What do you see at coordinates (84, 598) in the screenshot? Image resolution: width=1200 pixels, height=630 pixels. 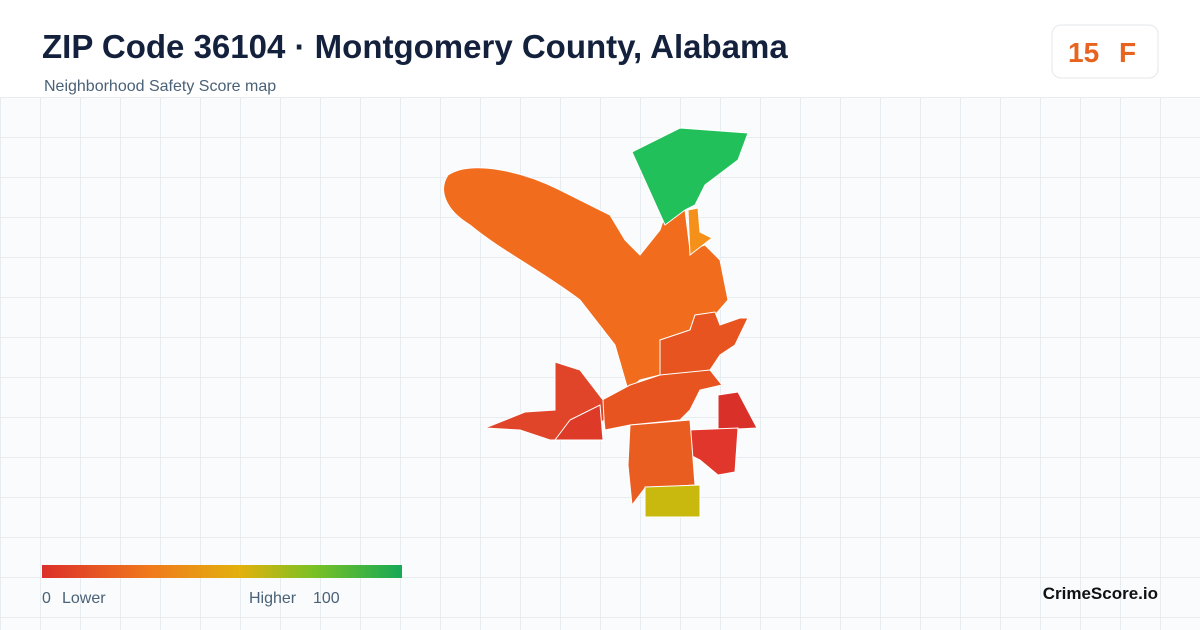 I see `legend-min-label: Lower` at bounding box center [84, 598].